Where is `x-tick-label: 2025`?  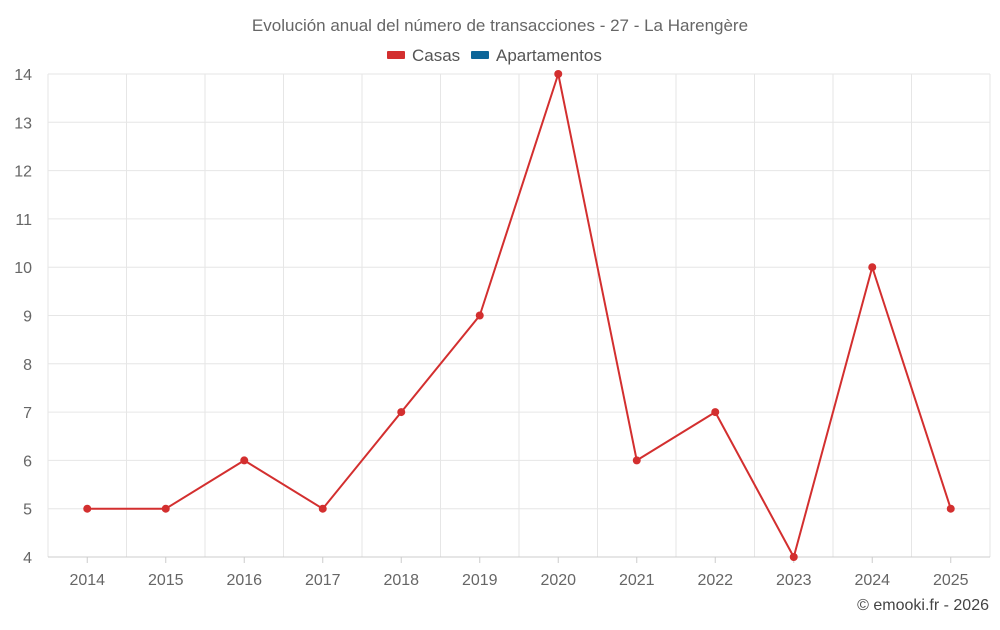 x-tick-label: 2025 is located at coordinates (951, 580).